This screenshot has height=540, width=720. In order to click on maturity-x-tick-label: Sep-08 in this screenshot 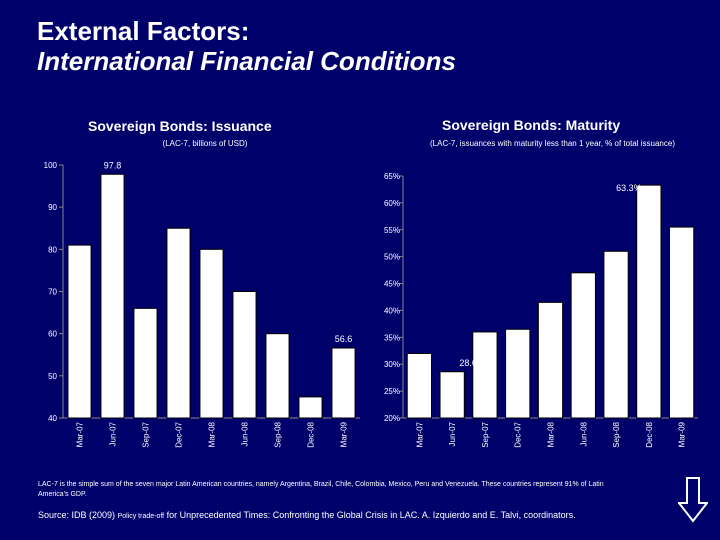, I will do `click(616, 434)`.